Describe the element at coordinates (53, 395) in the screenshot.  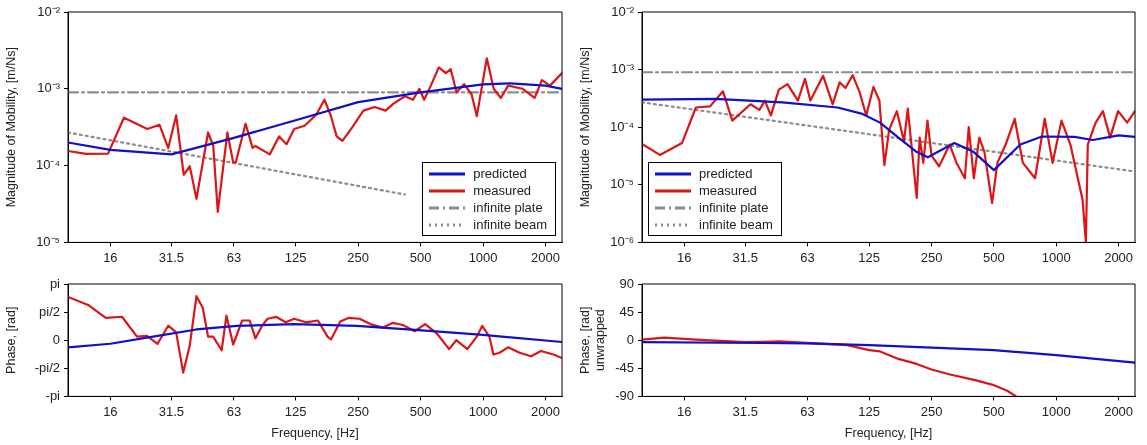
I see `y-tick-label: -pi` at that location.